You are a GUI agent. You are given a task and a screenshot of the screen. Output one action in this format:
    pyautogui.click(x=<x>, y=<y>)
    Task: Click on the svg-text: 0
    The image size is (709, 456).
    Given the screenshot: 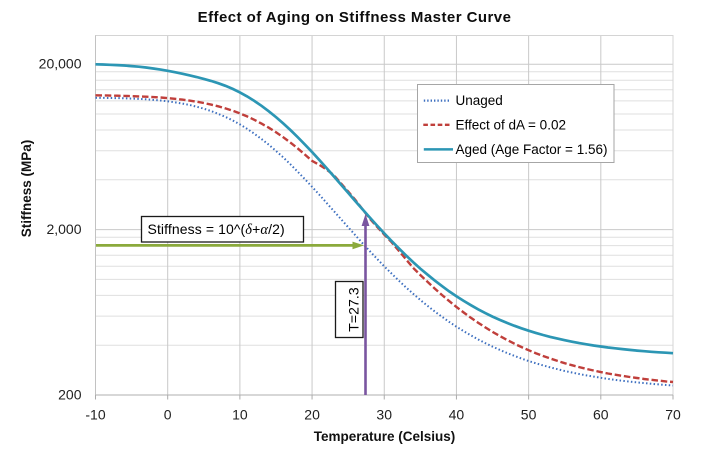 What is the action you would take?
    pyautogui.click(x=168, y=415)
    